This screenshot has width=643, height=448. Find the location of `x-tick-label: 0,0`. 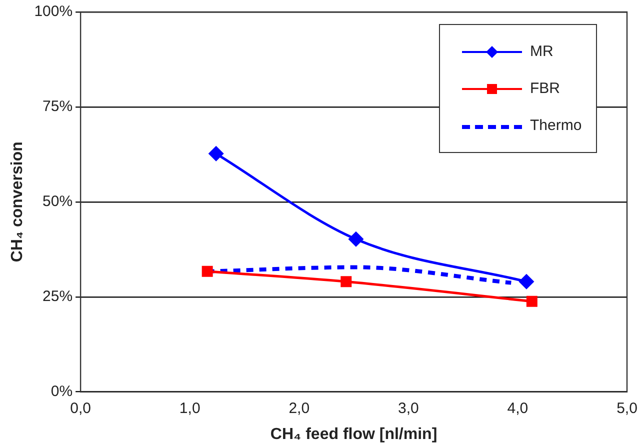

x-tick-label: 0,0 is located at coordinates (80, 408).